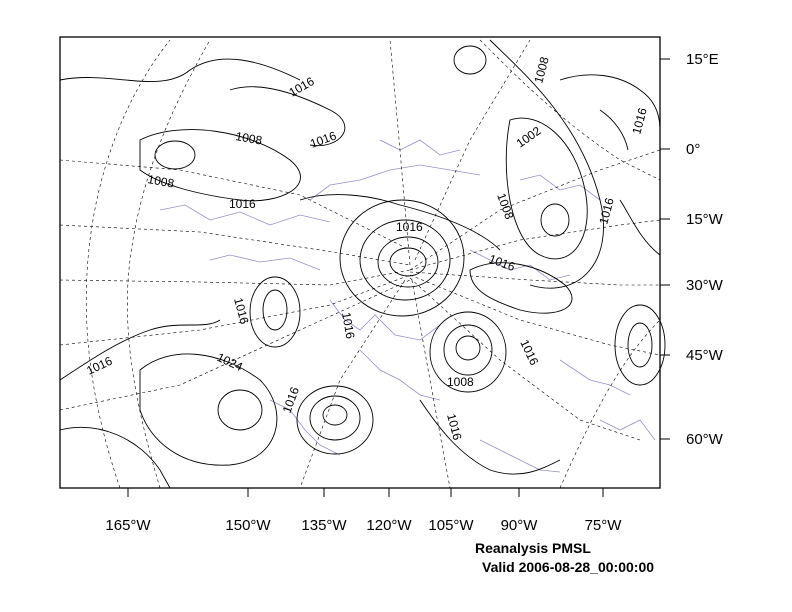  Describe the element at coordinates (520, 525) in the screenshot. I see `x-tick-label: 90°W` at that location.